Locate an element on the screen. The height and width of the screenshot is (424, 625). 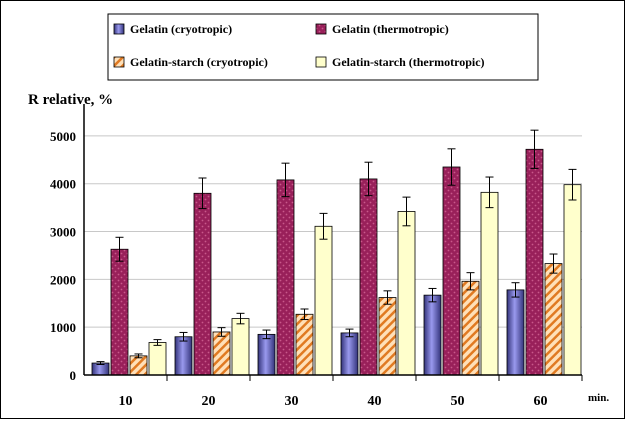
y-tick-label: 2000 is located at coordinates (63, 279).